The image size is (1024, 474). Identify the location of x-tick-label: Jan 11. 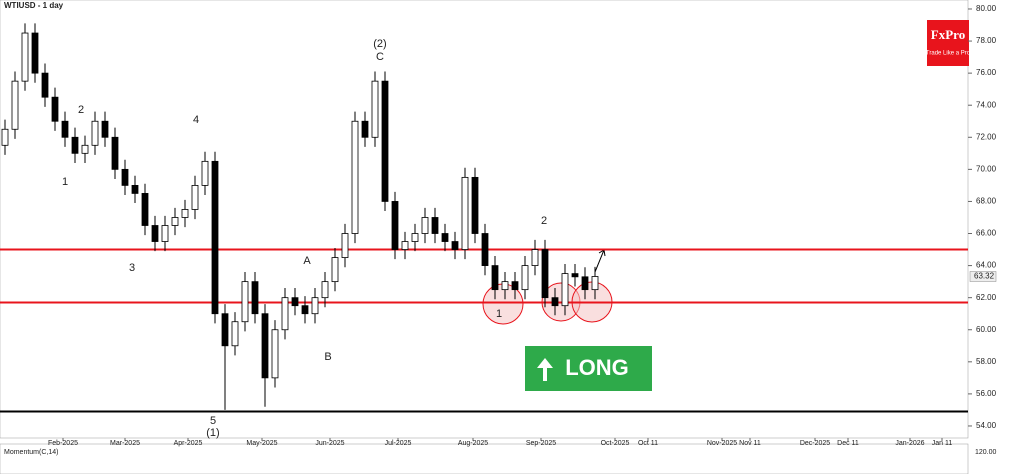
(942, 443).